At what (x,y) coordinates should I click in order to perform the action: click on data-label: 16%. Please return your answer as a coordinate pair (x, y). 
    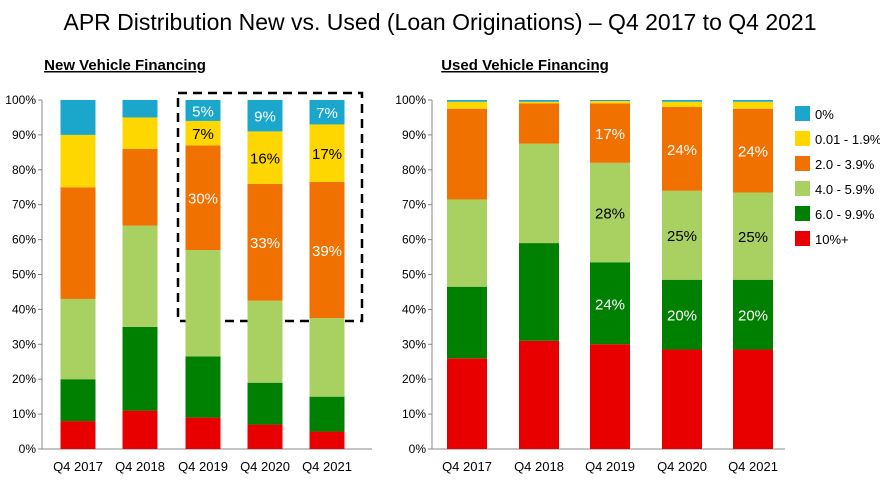
    Looking at the image, I should click on (265, 159).